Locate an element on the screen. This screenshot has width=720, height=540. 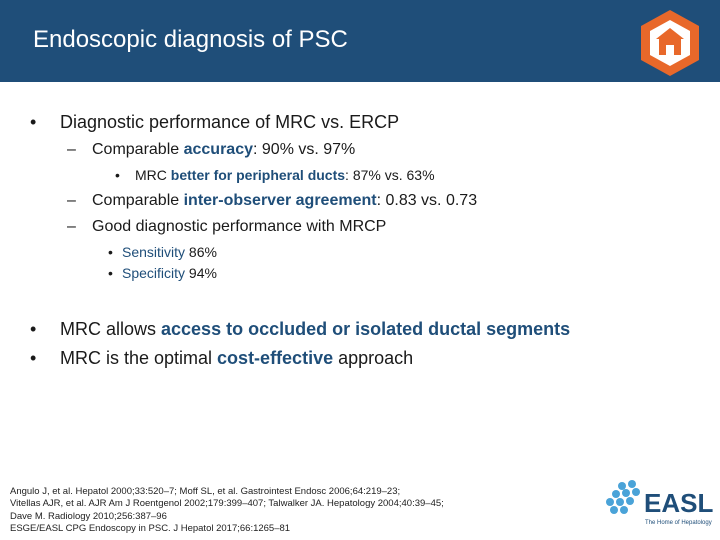
sub-bullet-mrcp: – Good diagnostic performance with MRCP is located at coordinates (226, 227).